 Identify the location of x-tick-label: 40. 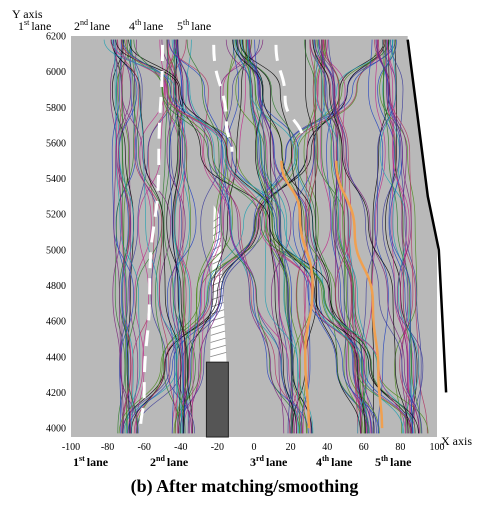
(327, 447).